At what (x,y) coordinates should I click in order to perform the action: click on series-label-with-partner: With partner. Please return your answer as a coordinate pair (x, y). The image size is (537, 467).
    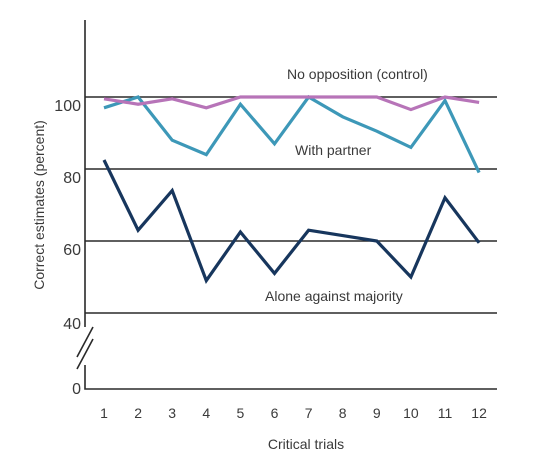
    Looking at the image, I should click on (333, 150).